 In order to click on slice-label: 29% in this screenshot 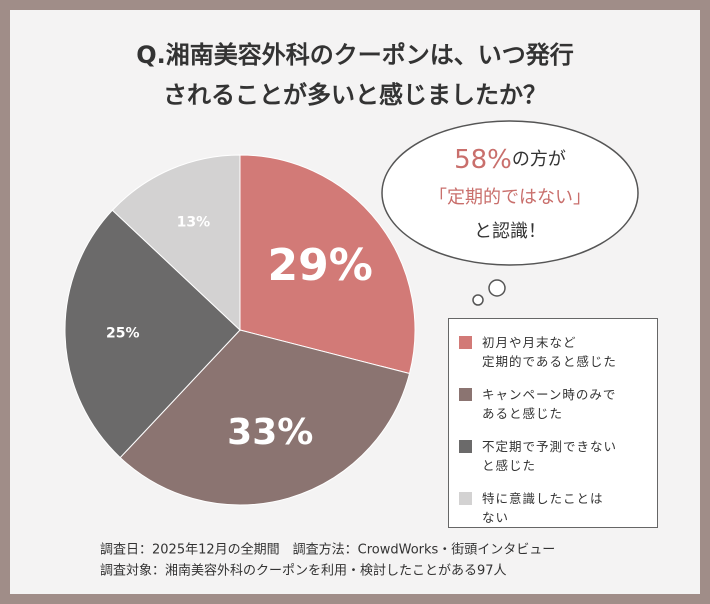, I will do `click(320, 265)`.